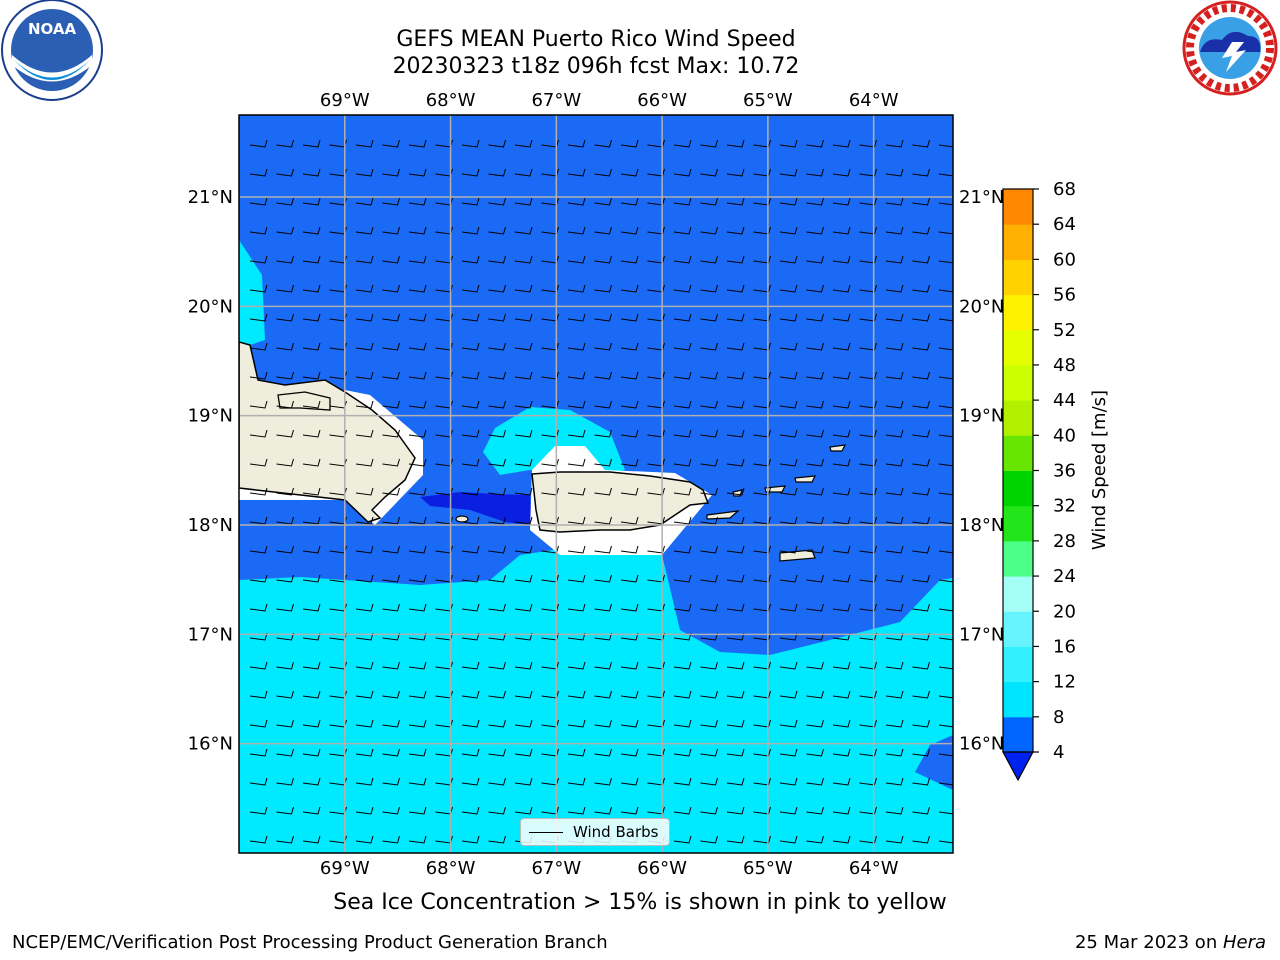  What do you see at coordinates (52, 29) in the screenshot?
I see `noaa-logo-text: NOAA` at bounding box center [52, 29].